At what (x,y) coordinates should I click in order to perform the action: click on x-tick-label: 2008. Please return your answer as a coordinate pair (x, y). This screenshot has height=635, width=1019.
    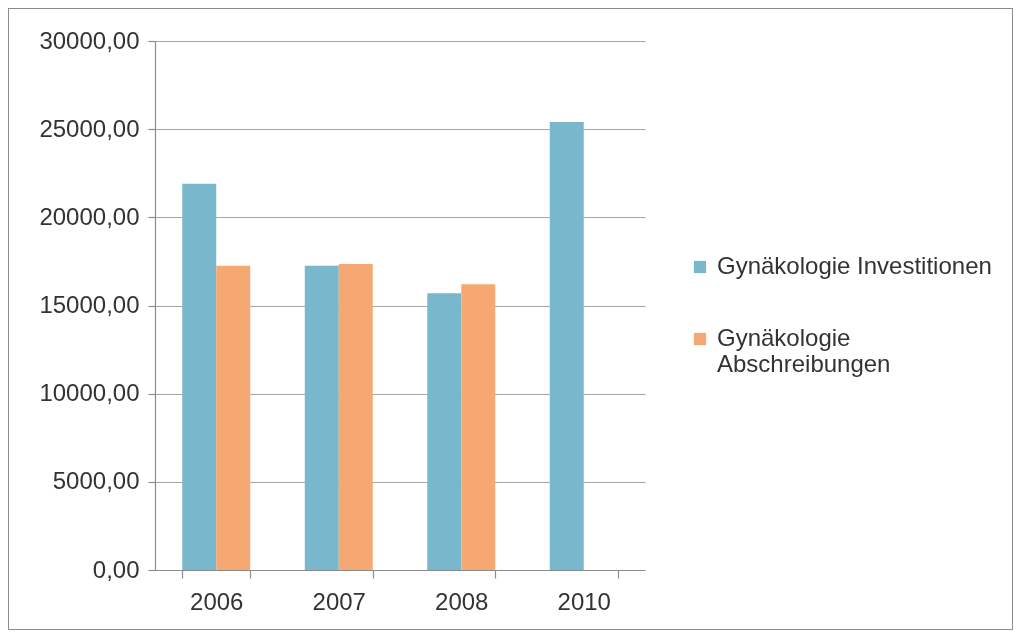
    Looking at the image, I should click on (462, 601).